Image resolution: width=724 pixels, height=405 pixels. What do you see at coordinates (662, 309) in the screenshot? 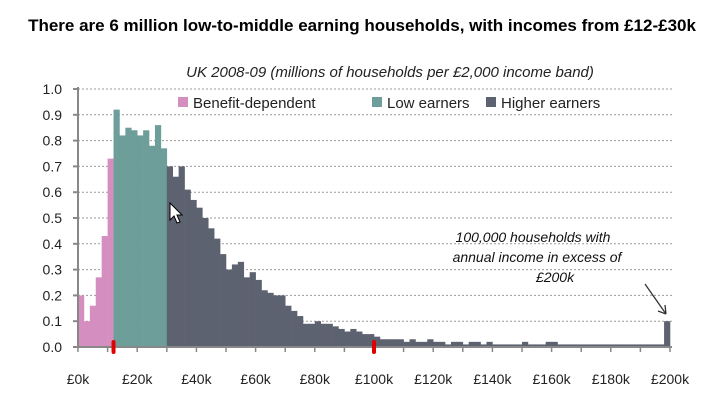
I see `arrowhead-icon` at bounding box center [662, 309].